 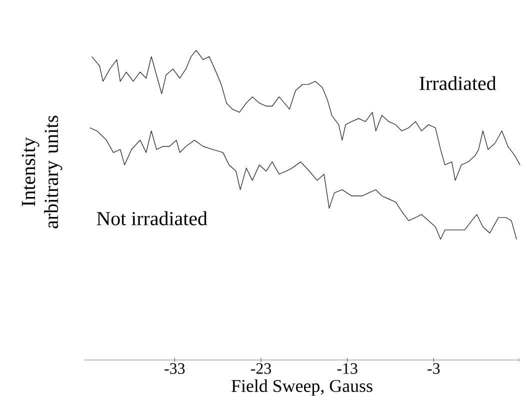 What do you see at coordinates (347, 368) in the screenshot?
I see `x-tick-label: -13` at bounding box center [347, 368].